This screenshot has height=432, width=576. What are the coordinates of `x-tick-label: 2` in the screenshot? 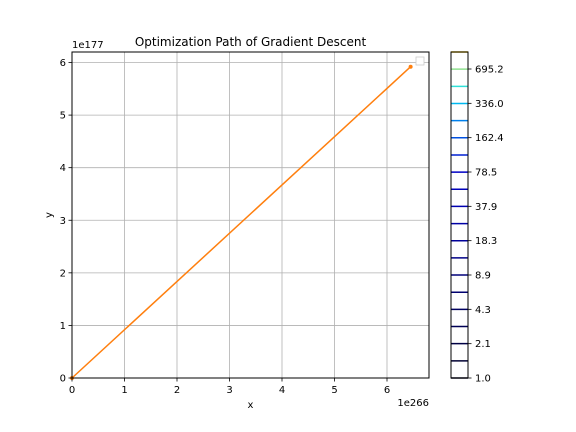 It's located at (177, 390).